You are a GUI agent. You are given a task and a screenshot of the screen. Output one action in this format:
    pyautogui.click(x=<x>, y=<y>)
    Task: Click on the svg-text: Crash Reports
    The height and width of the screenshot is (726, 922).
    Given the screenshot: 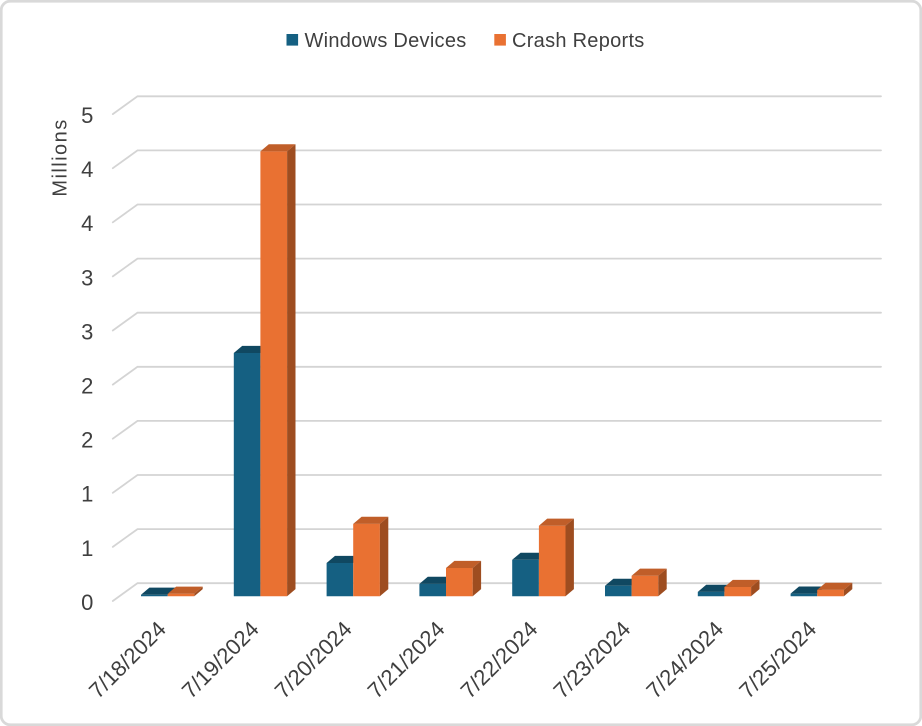 What is the action you would take?
    pyautogui.click(x=578, y=41)
    